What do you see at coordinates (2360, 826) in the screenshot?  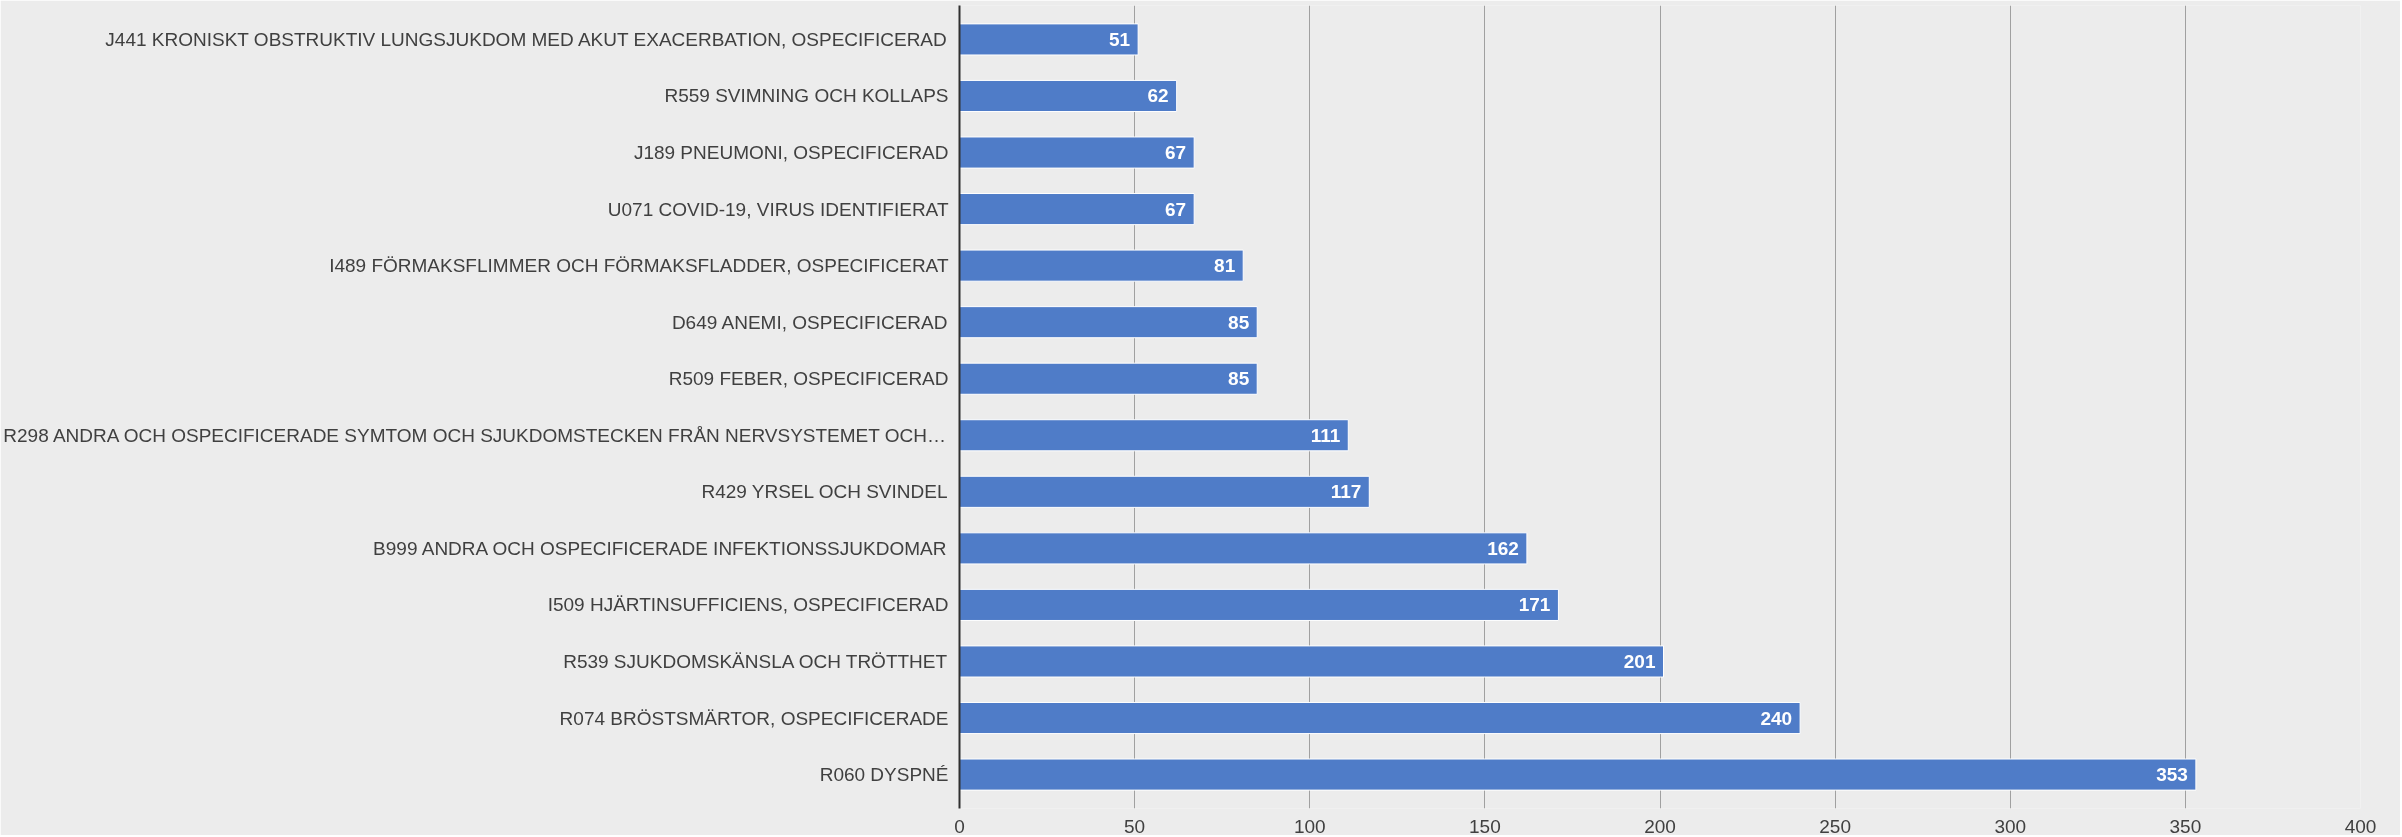 I see `x-tick-label: 400` at bounding box center [2360, 826].